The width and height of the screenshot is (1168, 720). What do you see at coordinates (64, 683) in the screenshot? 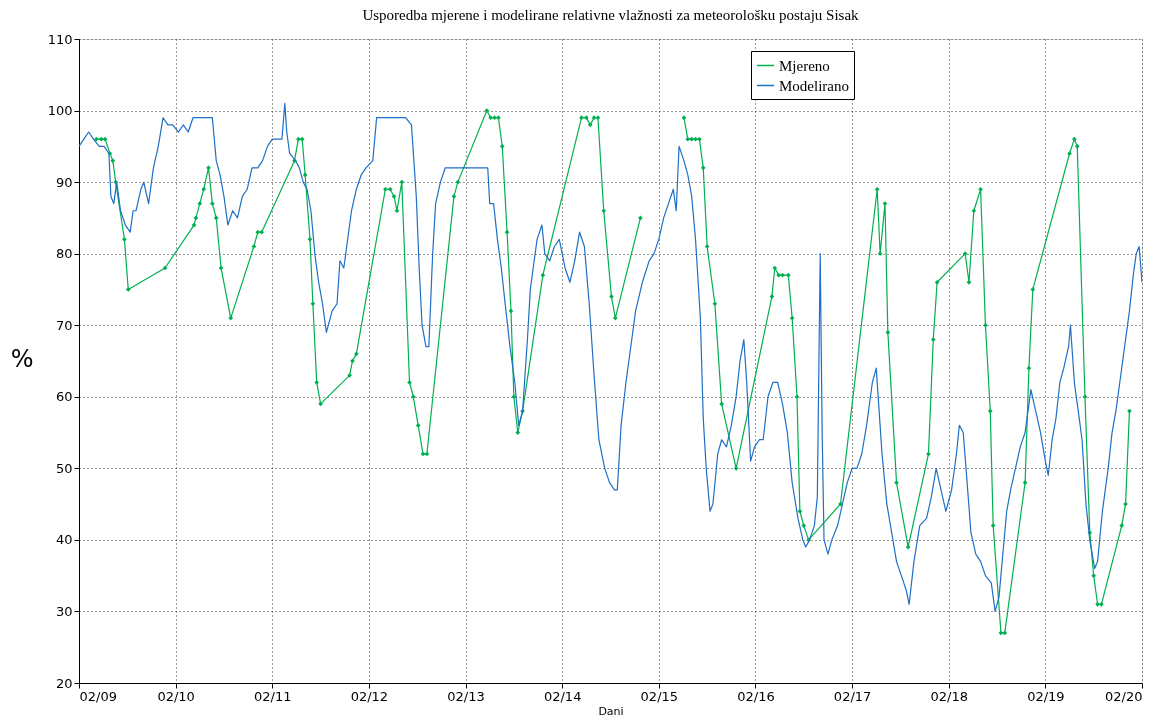
I see `y-tick-label: 20` at bounding box center [64, 683].